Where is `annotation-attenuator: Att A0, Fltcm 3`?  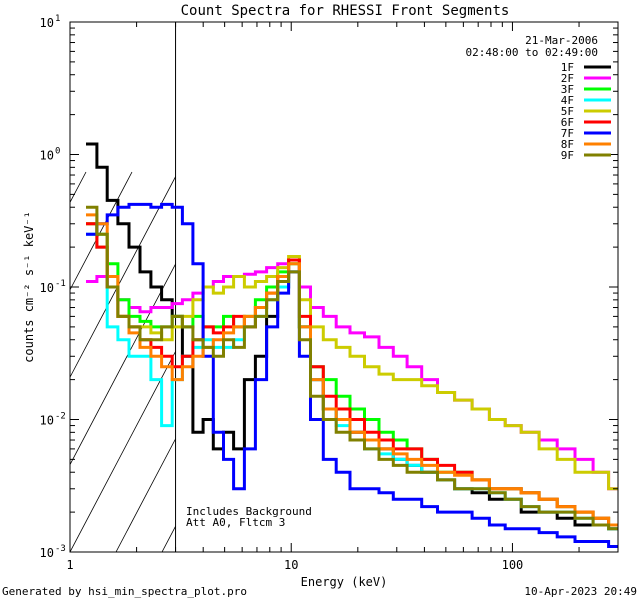
annotation-attenuator: Att A0, Fltcm 3 is located at coordinates (235, 522).